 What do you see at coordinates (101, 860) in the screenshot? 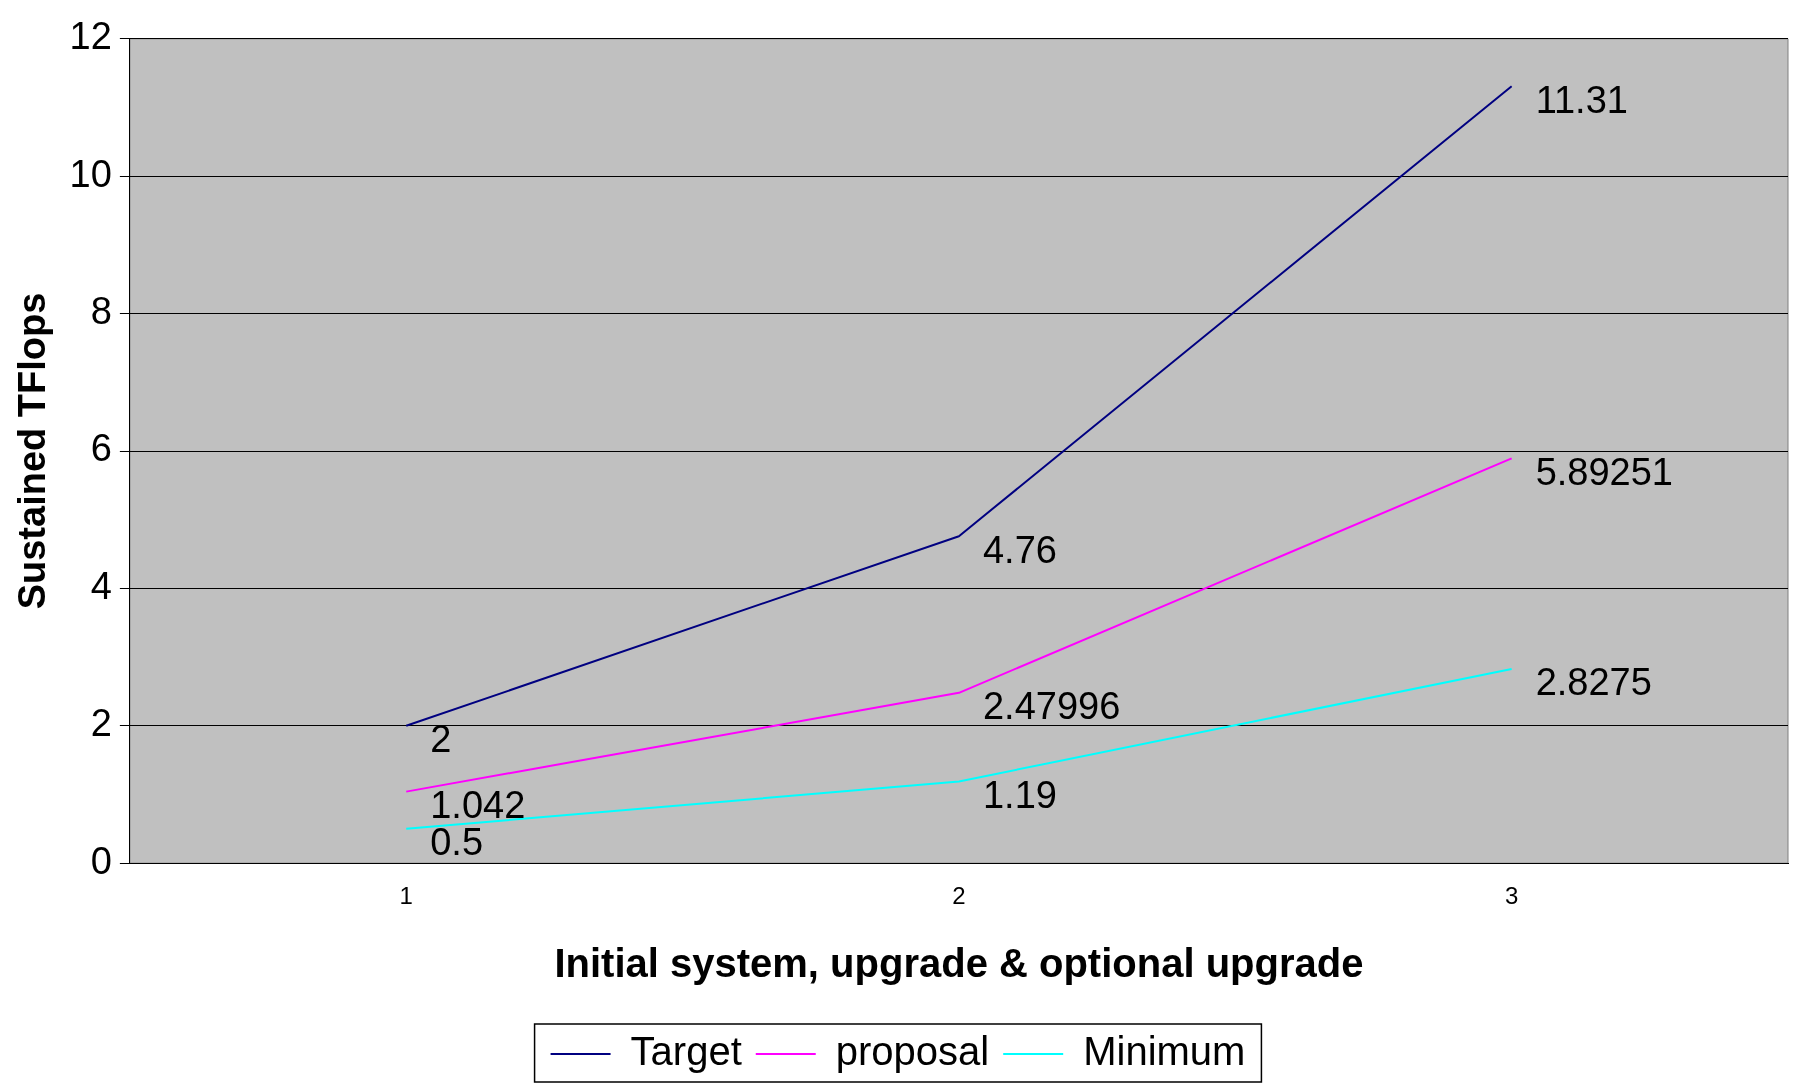
I see `y-tick-label: 0` at bounding box center [101, 860].